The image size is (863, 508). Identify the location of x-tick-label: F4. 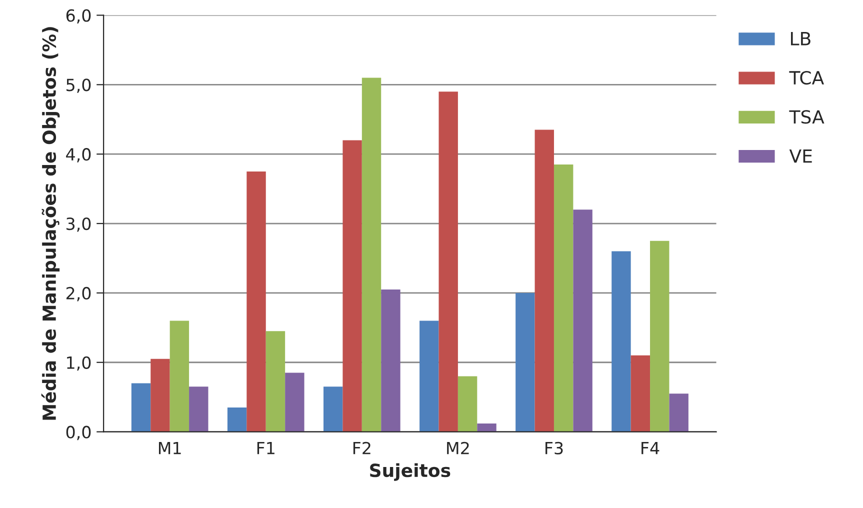
(651, 448).